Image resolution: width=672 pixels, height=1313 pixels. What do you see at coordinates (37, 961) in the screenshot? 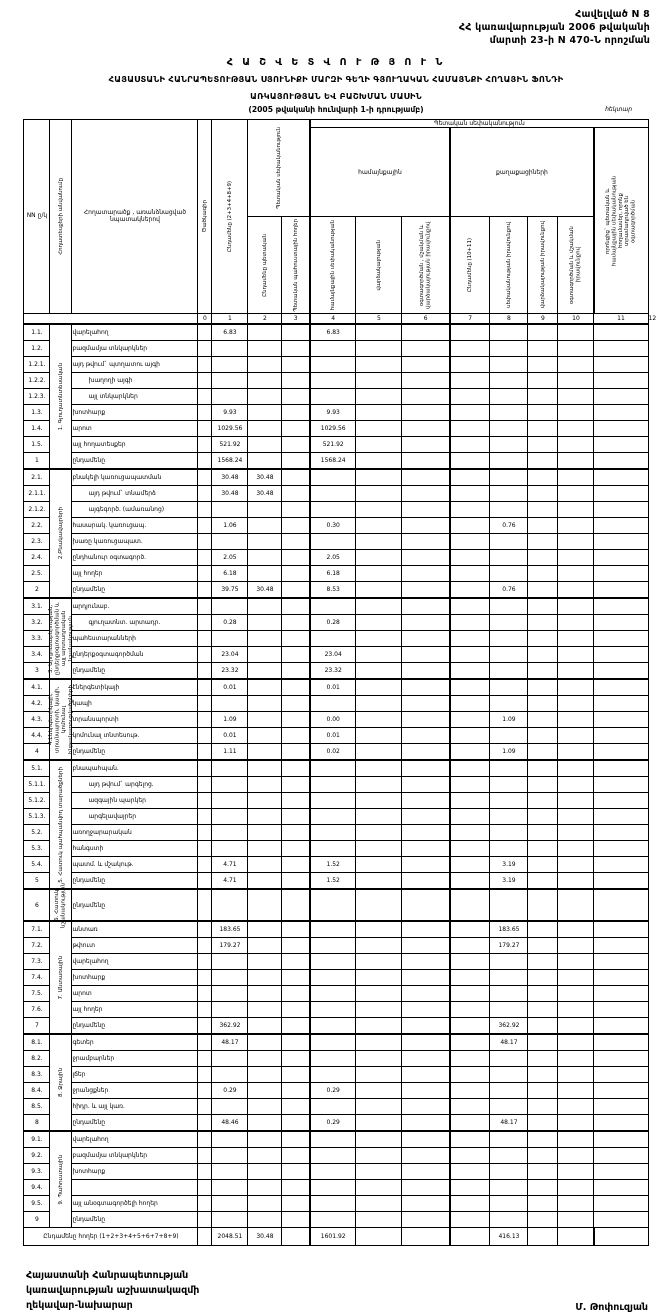
I see `row-number: 7.3.` at bounding box center [37, 961].